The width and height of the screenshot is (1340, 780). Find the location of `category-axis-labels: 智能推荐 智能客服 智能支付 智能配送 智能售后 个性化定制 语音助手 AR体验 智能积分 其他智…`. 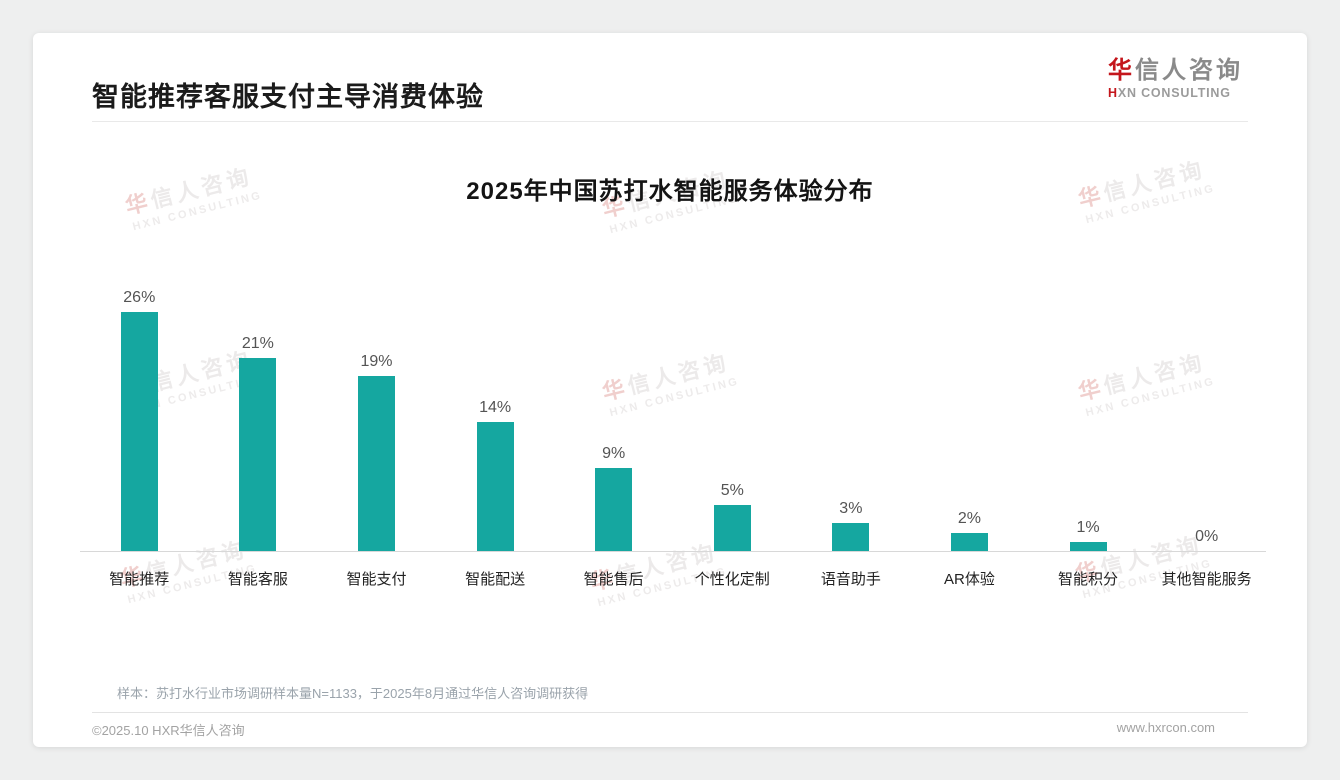

category-axis-labels: 智能推荐 智能客服 智能支付 智能配送 智能售后 个性化定制 语音助手 AR体验 智能积分 其他智… is located at coordinates (673, 578).